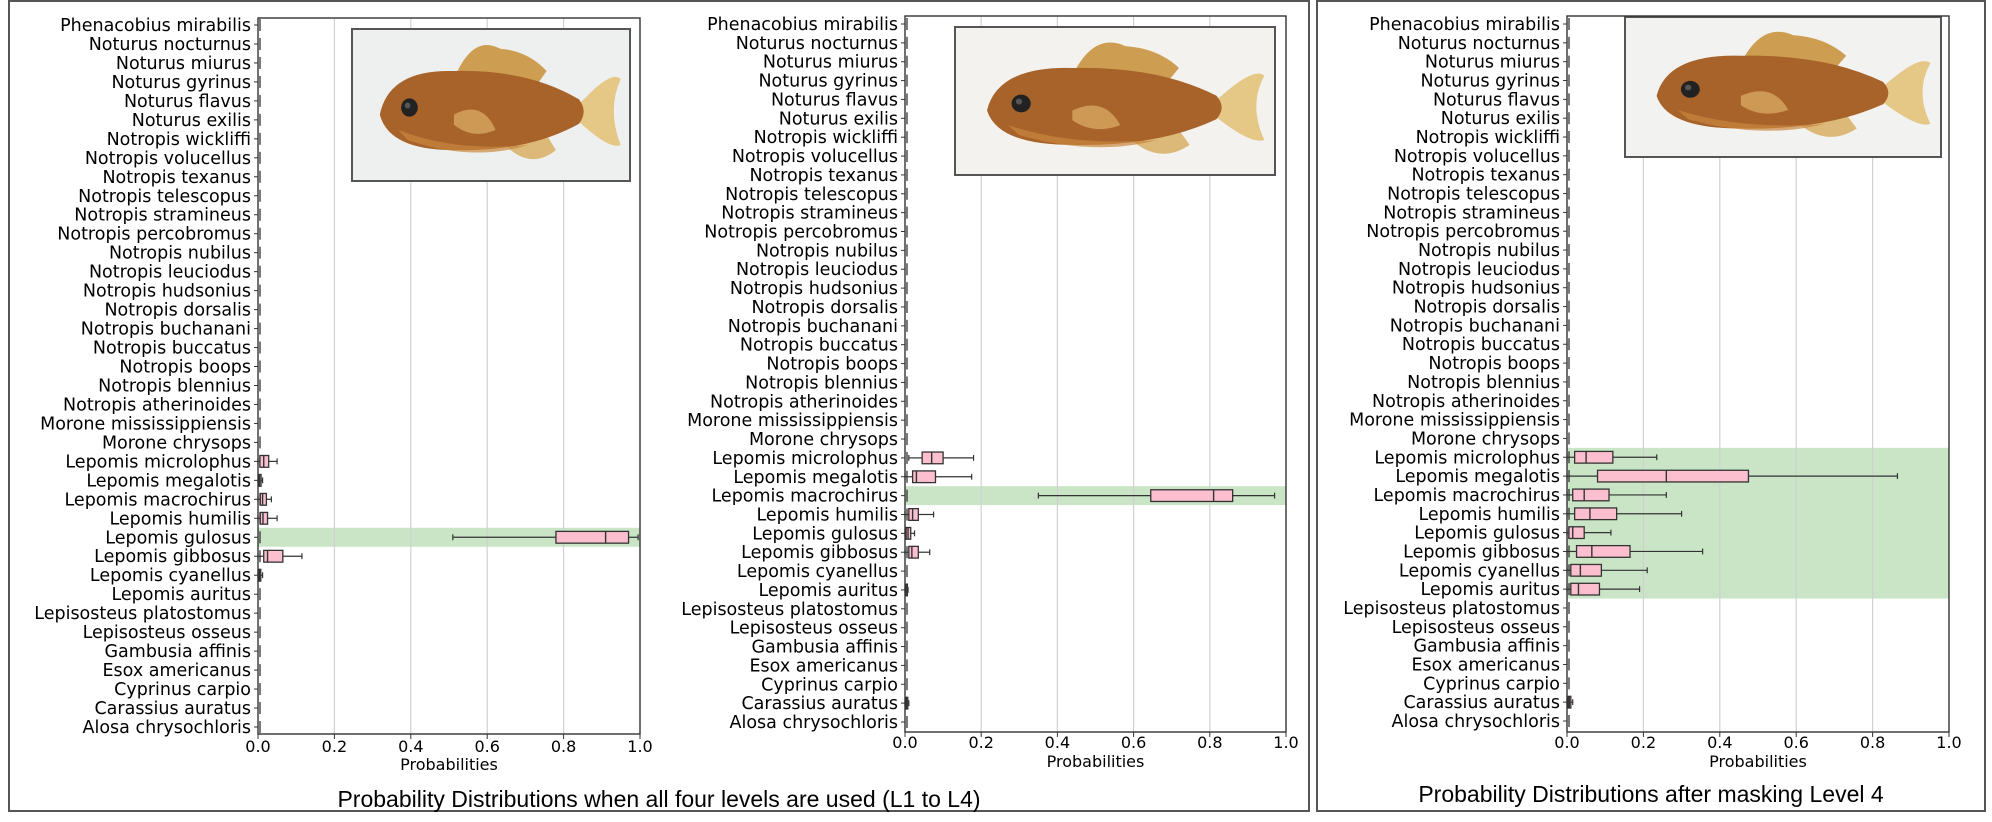  I want to click on species-label-notropis-volucellus: Notropis volucellus, so click(815, 157).